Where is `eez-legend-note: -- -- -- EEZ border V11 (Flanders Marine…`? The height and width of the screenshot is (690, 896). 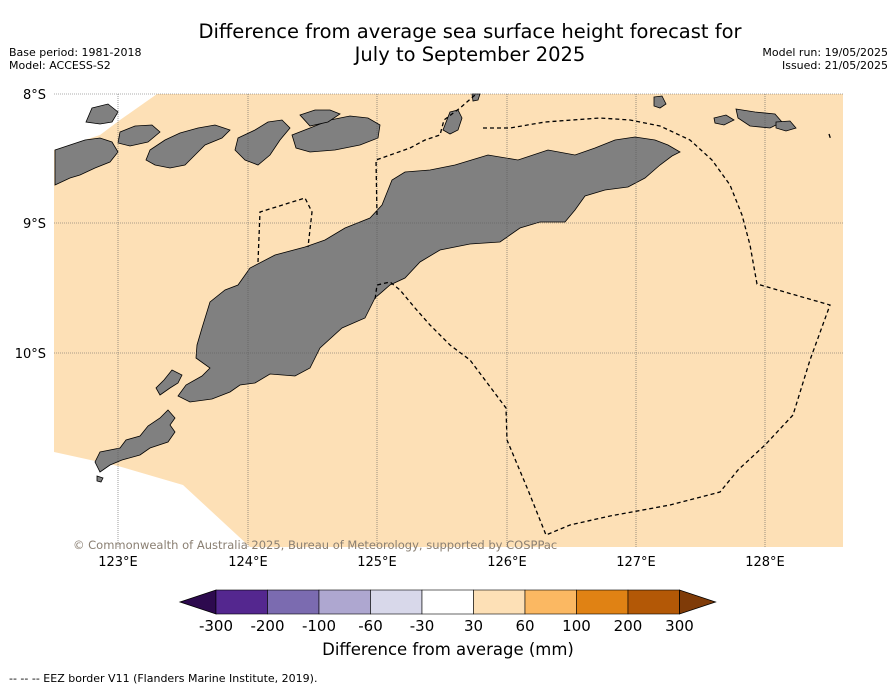 eez-legend-note: -- -- -- EEZ border V11 (Flanders Marine… is located at coordinates (163, 678).